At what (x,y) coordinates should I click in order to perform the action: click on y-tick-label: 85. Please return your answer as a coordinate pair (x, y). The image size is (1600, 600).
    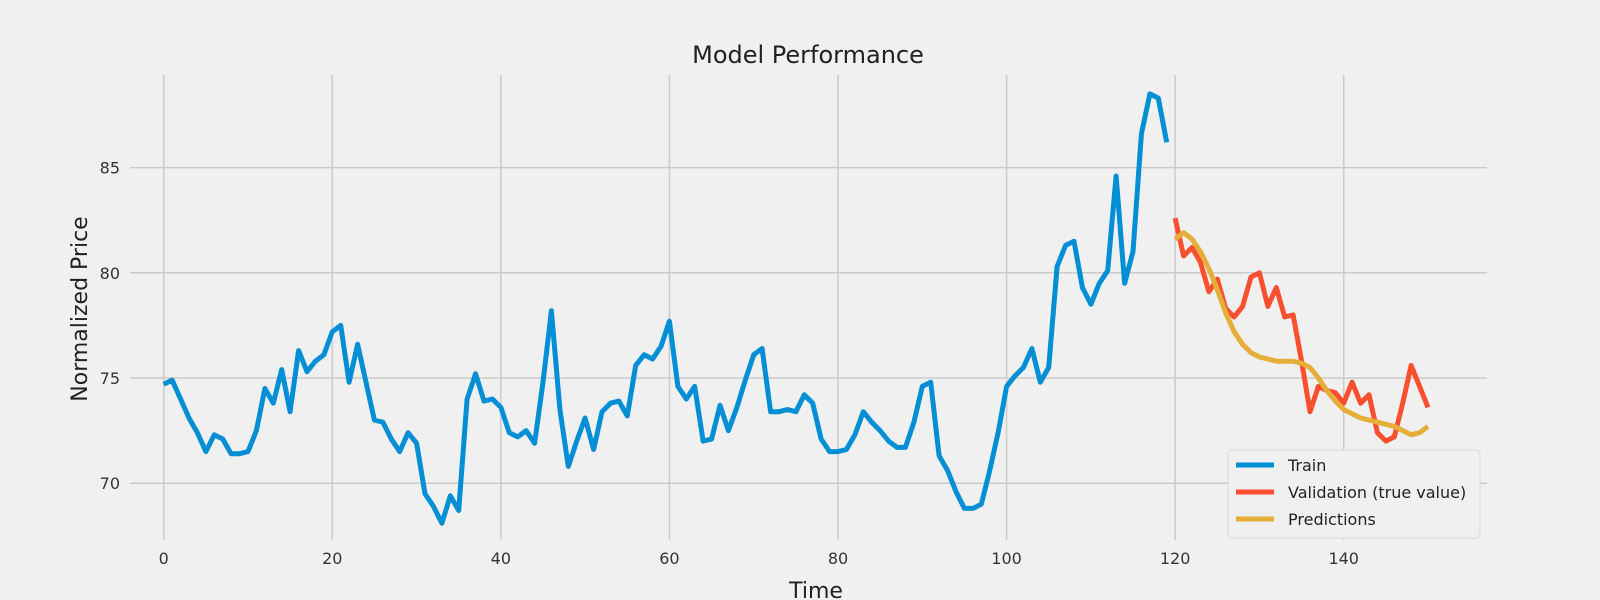
    Looking at the image, I should click on (110, 168).